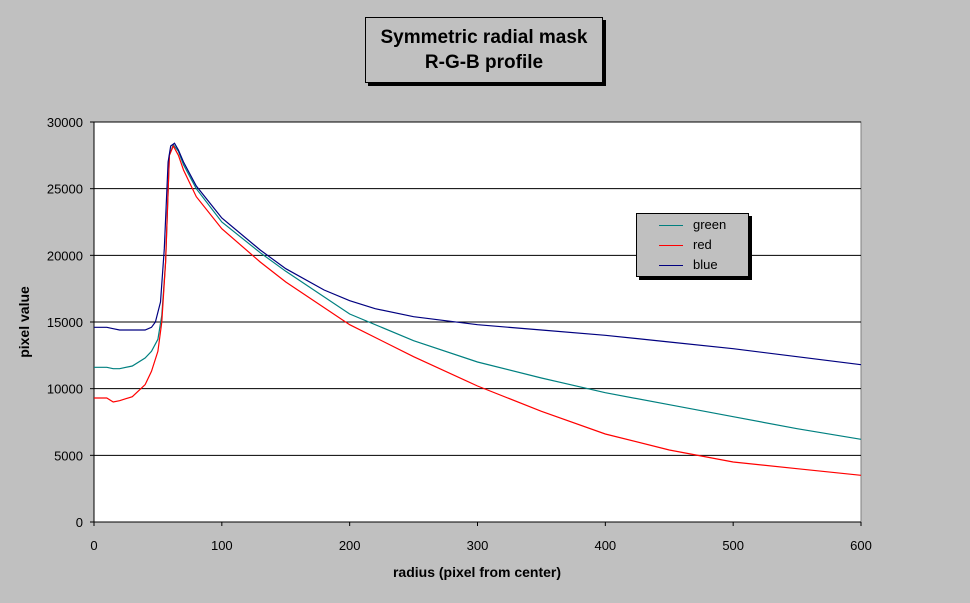 The height and width of the screenshot is (603, 970). I want to click on x-tick-label: 0, so click(93, 545).